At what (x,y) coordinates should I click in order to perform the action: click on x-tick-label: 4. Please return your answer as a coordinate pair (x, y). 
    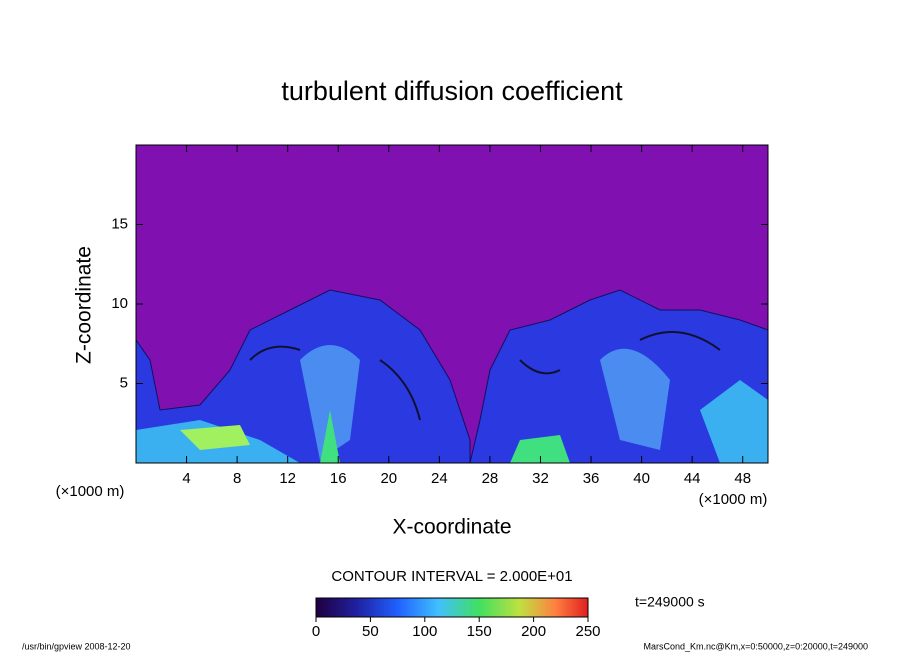
    Looking at the image, I should click on (186, 478).